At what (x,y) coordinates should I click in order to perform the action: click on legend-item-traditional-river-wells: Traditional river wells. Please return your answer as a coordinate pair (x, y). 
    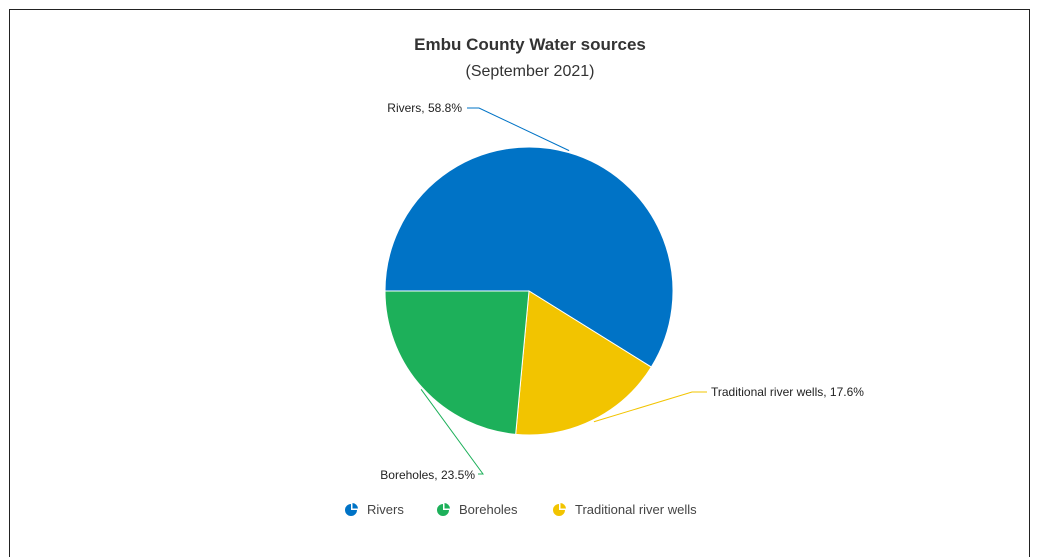
    Looking at the image, I should click on (625, 509).